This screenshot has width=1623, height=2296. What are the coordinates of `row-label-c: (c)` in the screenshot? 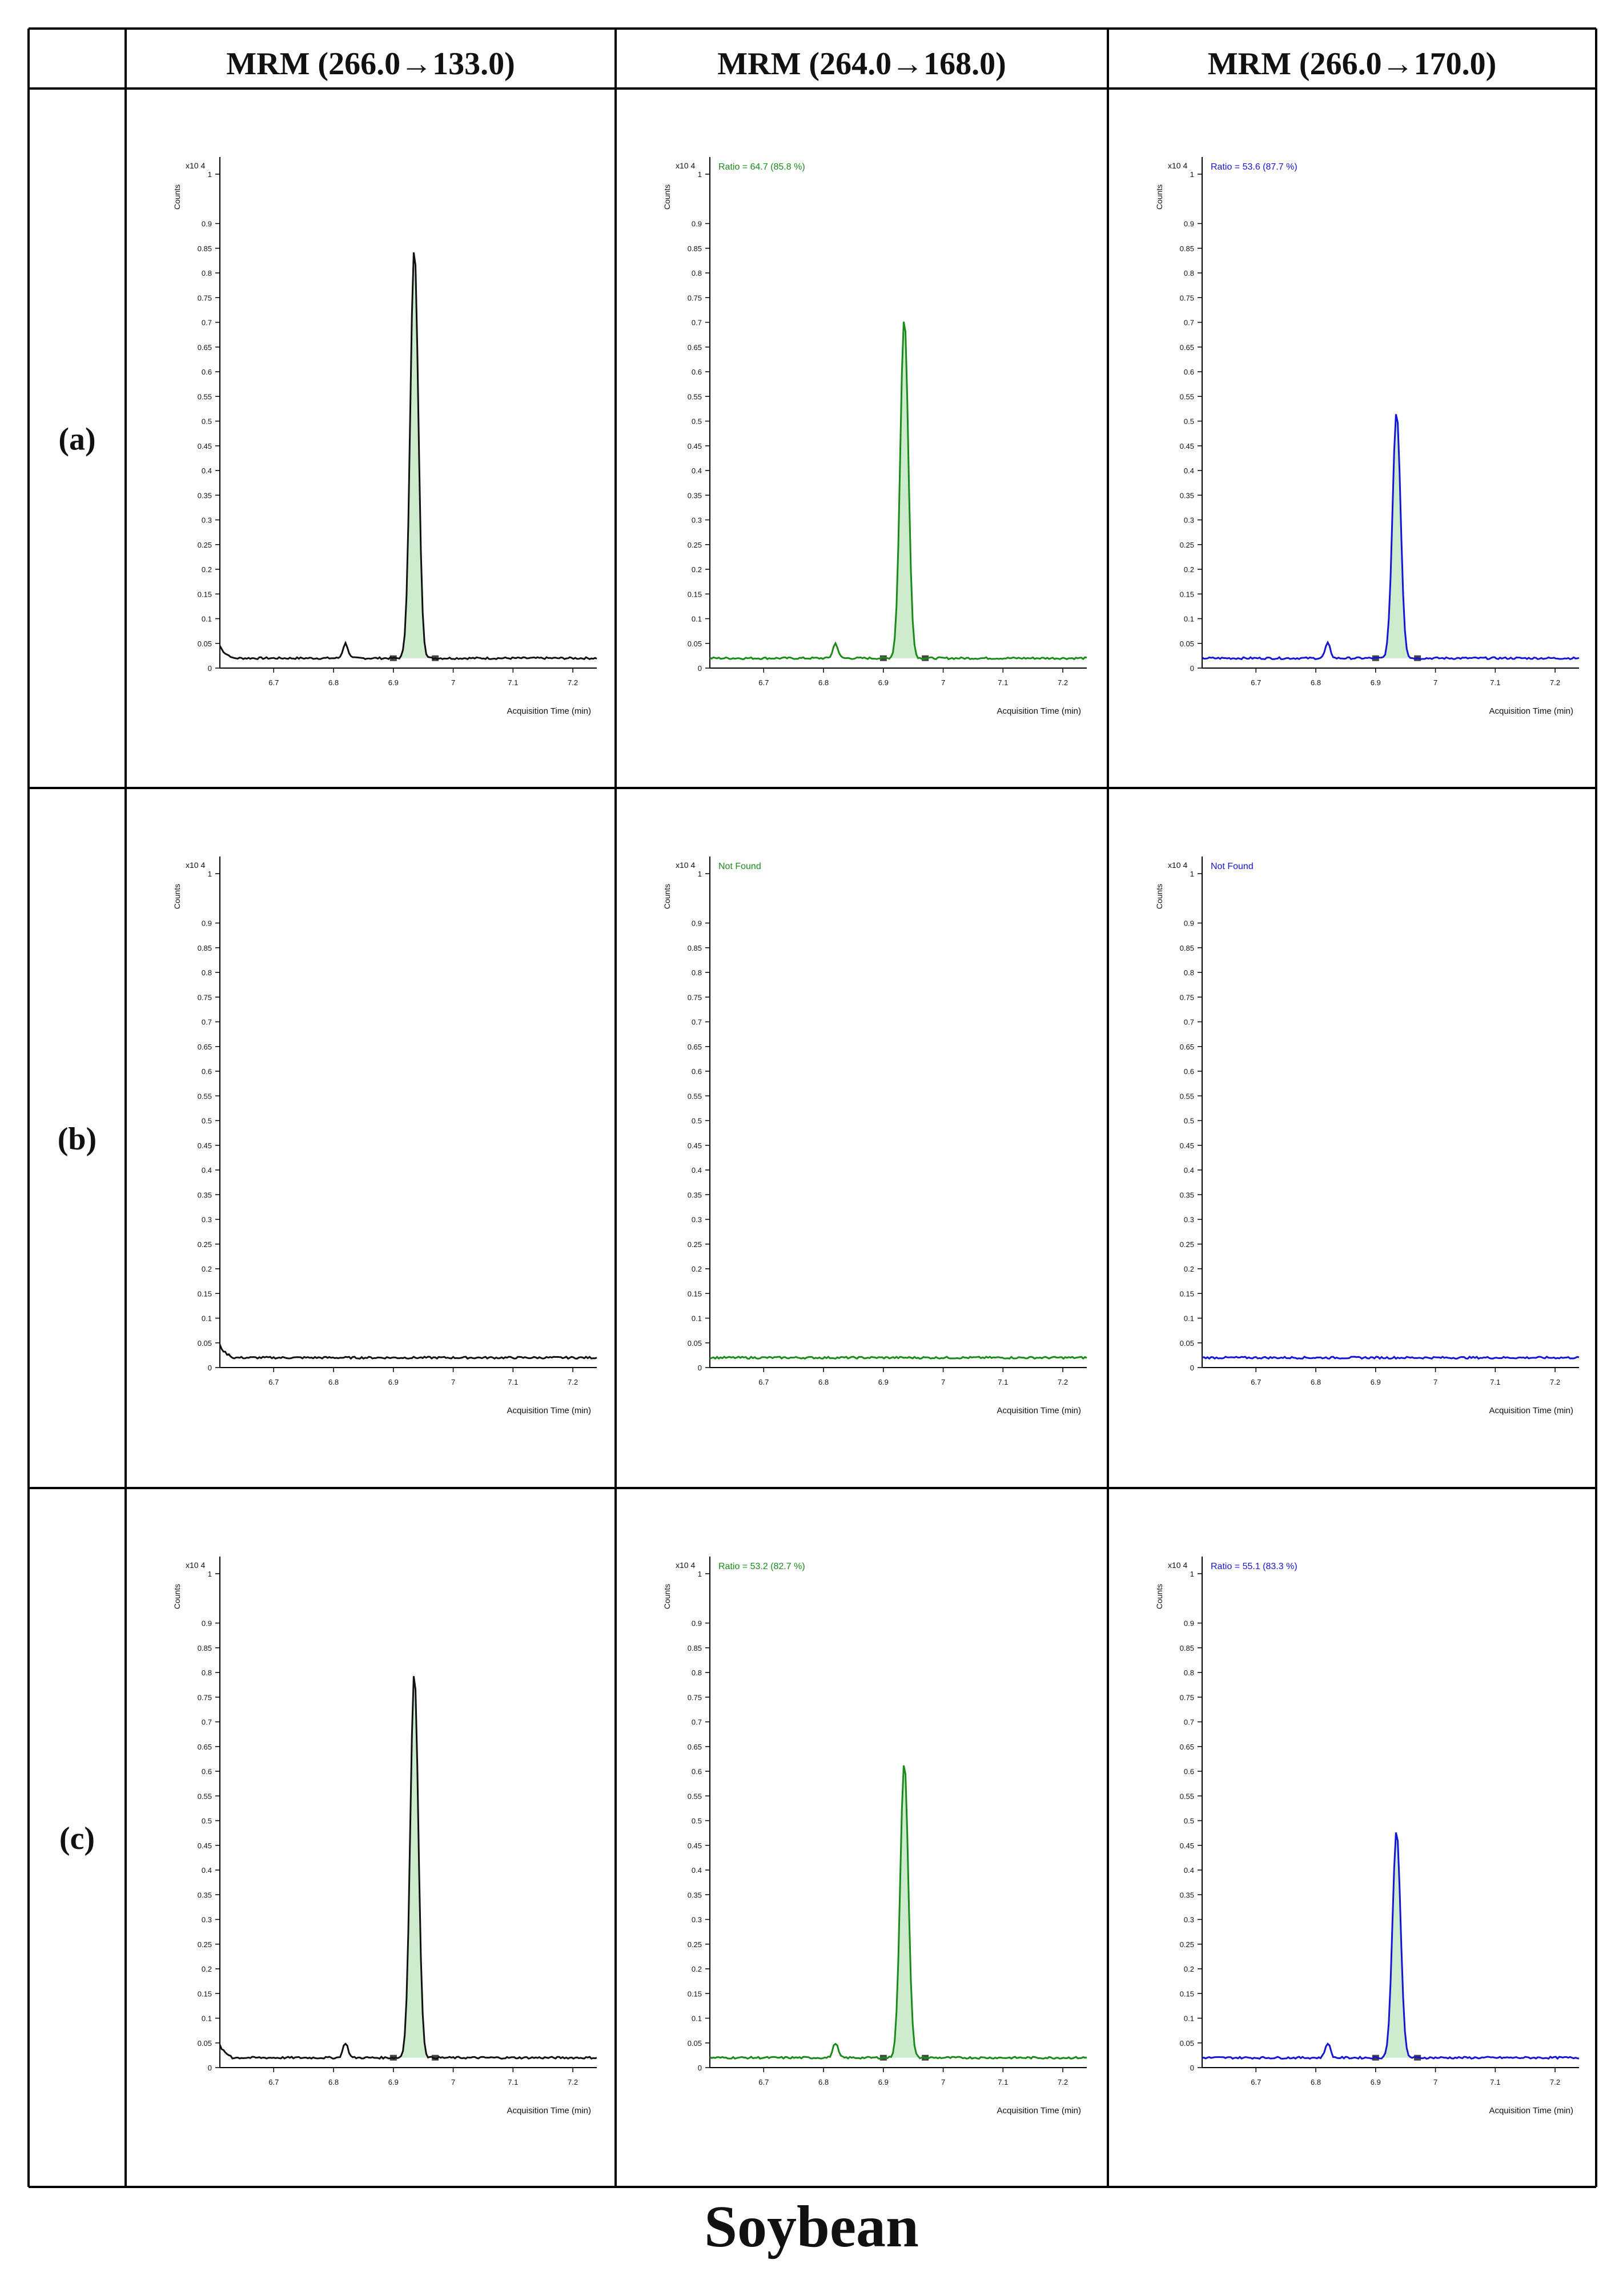 It's located at (77, 1838).